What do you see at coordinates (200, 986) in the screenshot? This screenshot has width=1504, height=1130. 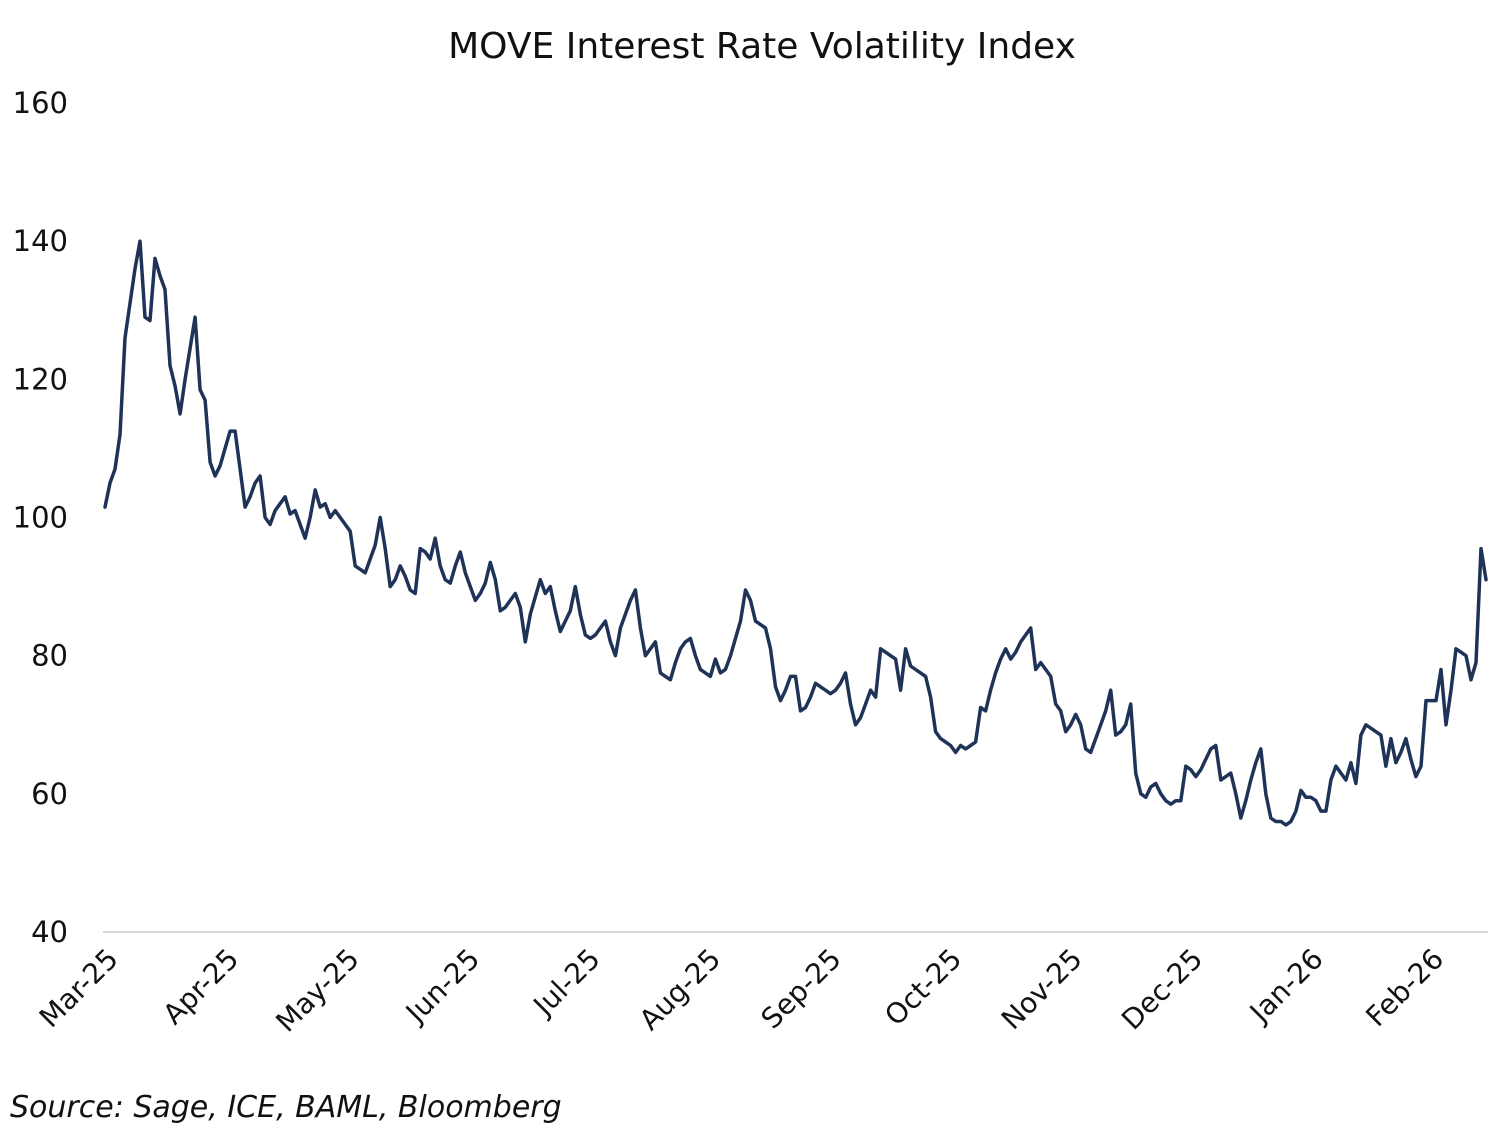 I see `x-tick-label: Apr-25` at bounding box center [200, 986].